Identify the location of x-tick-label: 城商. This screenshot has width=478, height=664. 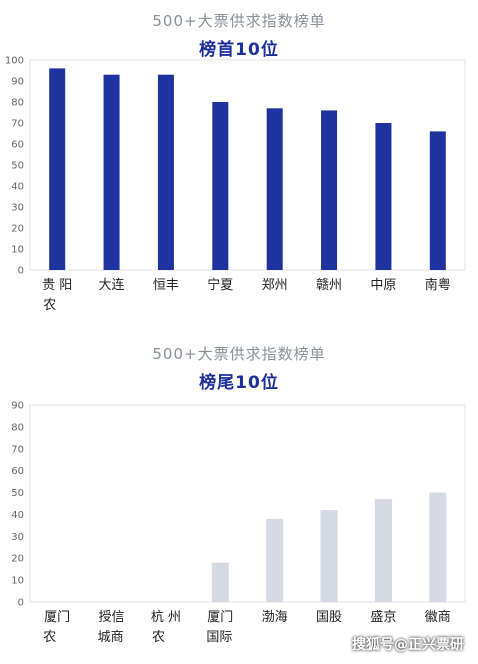
(111, 637).